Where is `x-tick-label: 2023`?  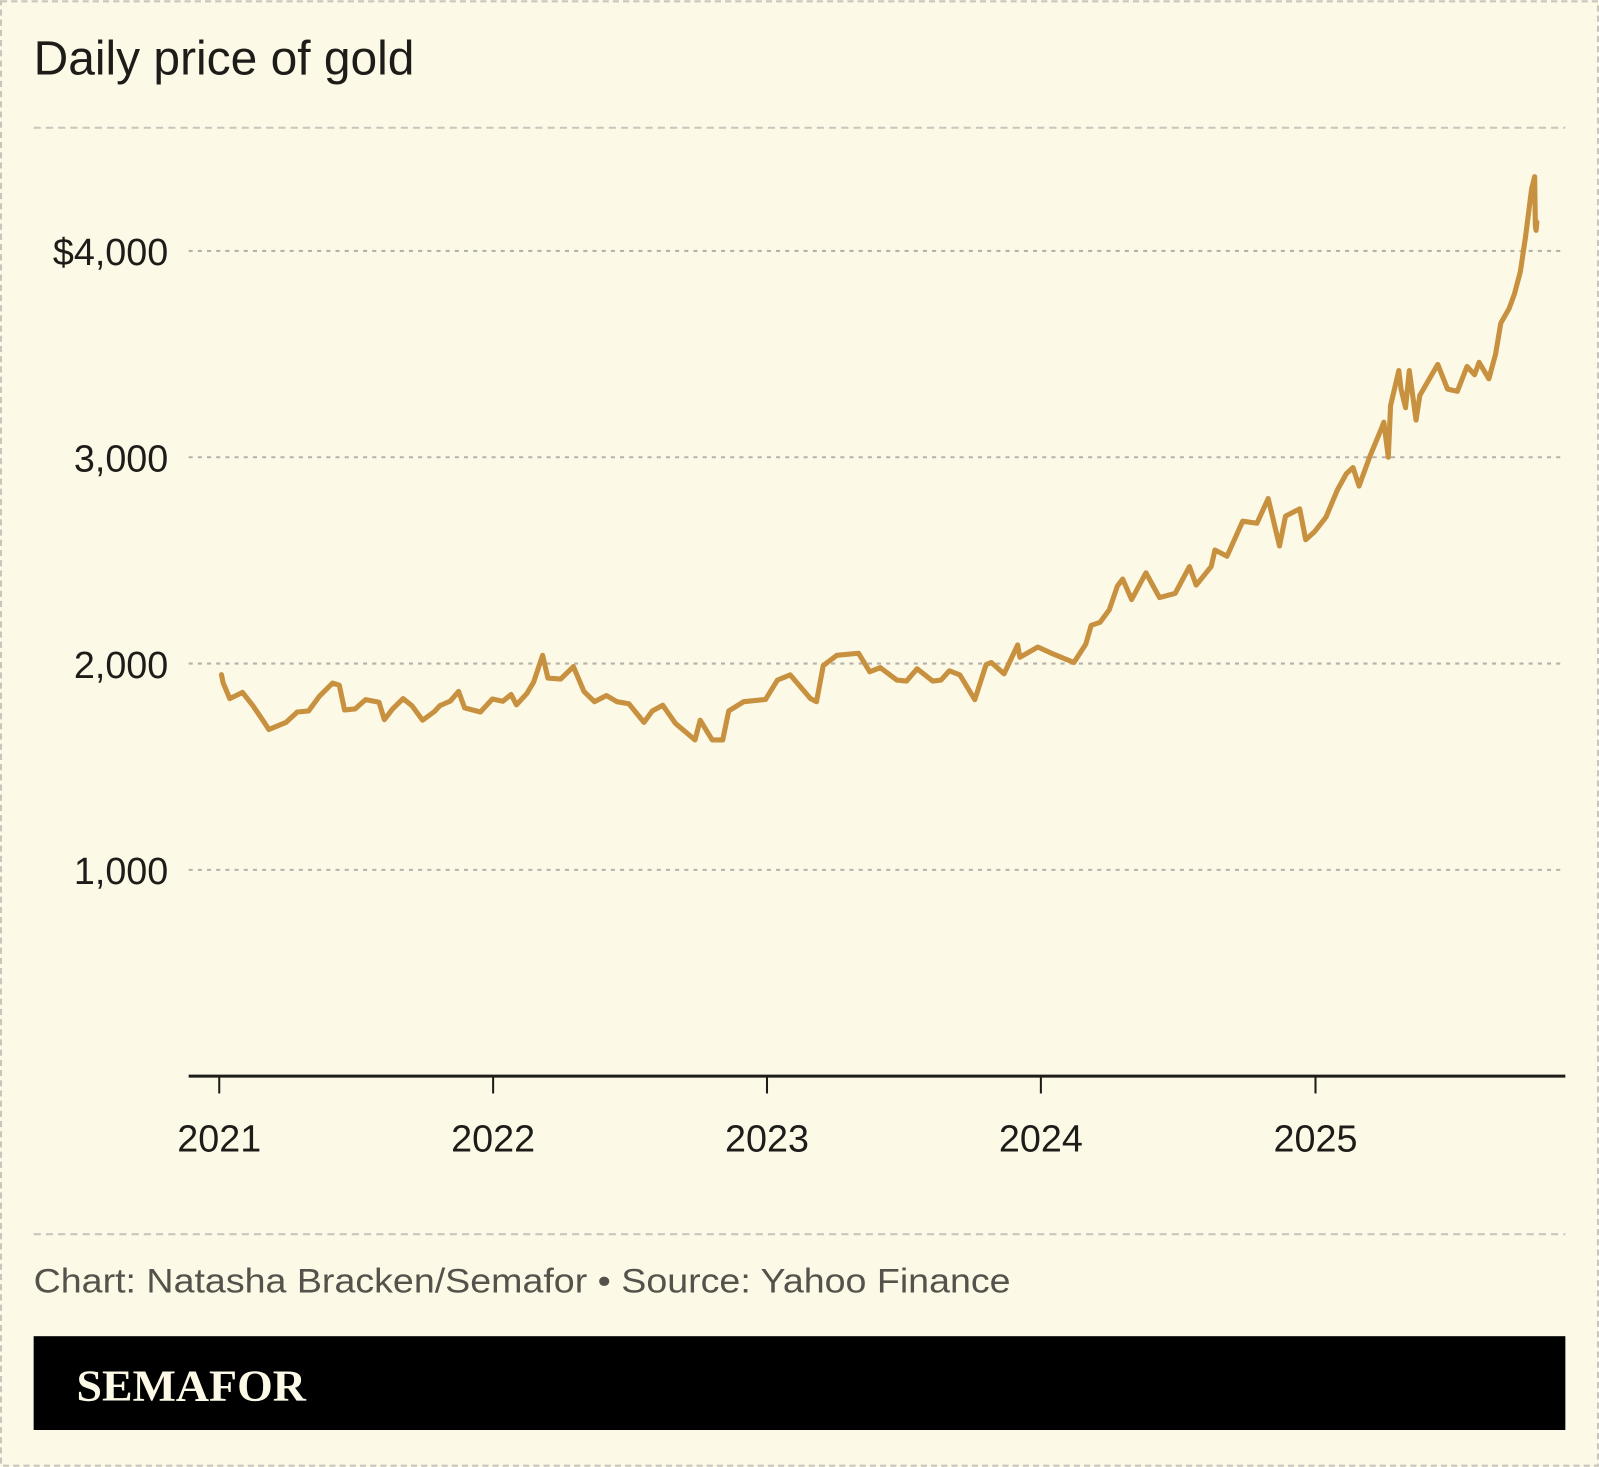
x-tick-label: 2023 is located at coordinates (767, 1139).